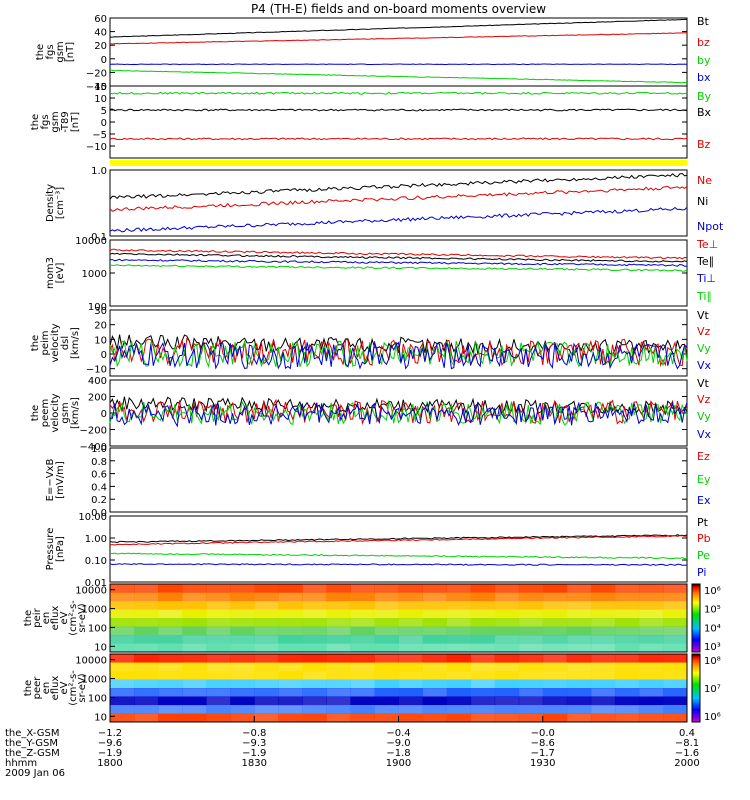  I want to click on xaxis-value: −9.3, so click(254, 743).